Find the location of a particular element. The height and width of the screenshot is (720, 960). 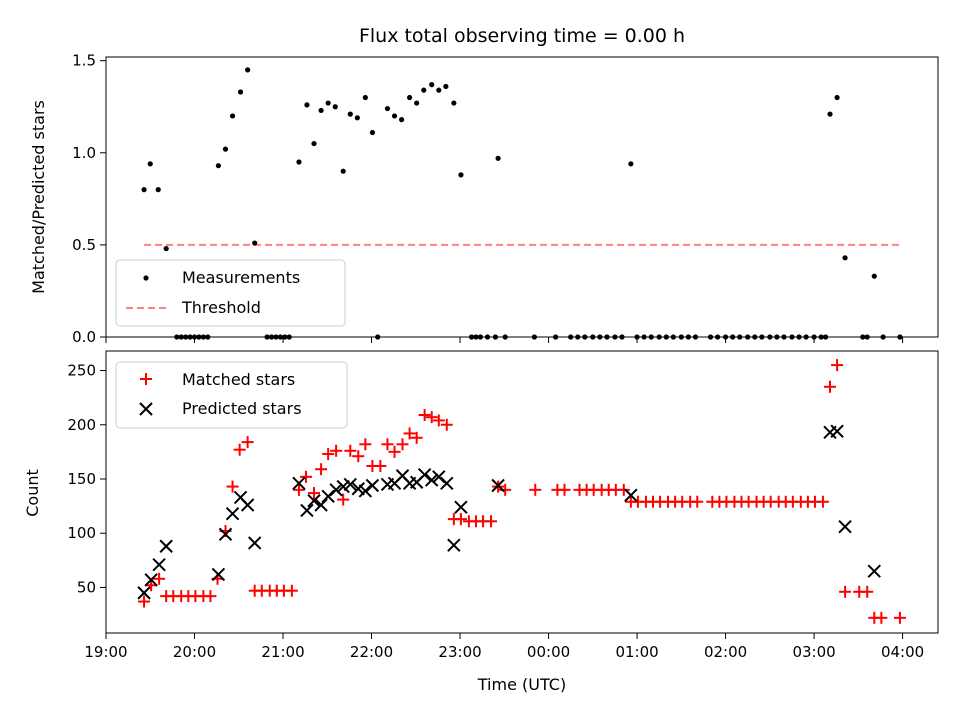

x-tick-label: 22:00 is located at coordinates (371, 652).